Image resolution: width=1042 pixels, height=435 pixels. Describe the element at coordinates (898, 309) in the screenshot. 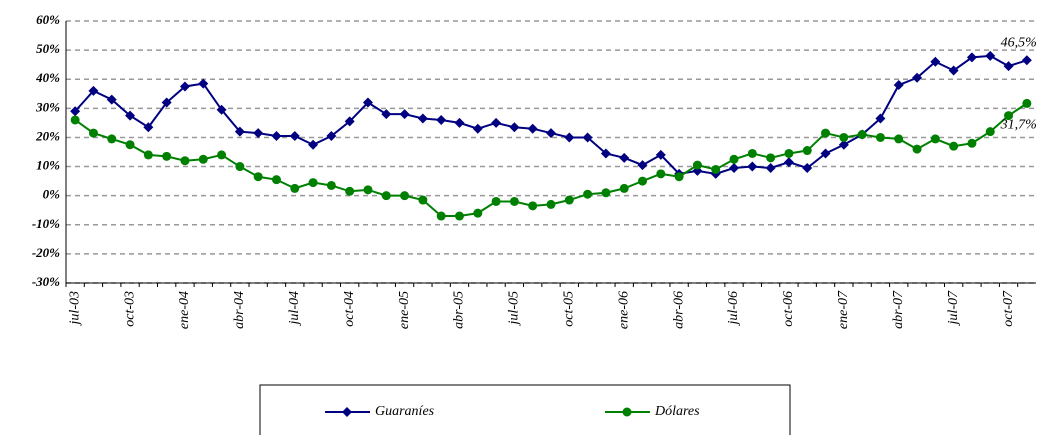

I see `x-tick-label: abr-07` at that location.